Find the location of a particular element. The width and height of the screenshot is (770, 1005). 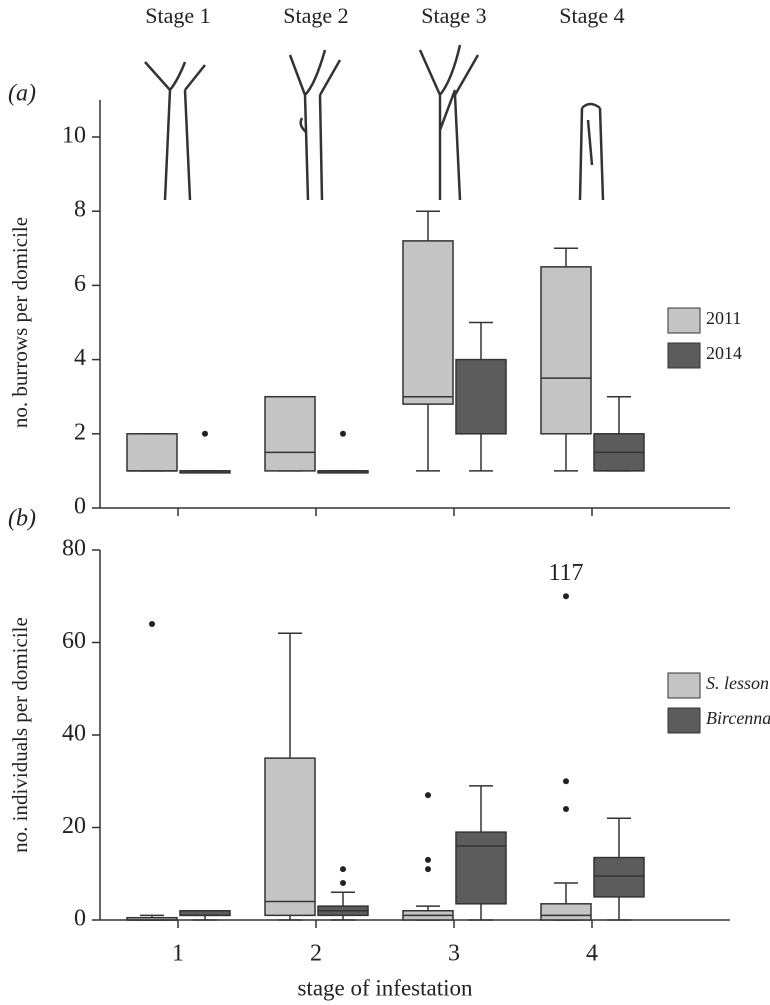

legend-label: Bircenna sp. is located at coordinates (738, 718).